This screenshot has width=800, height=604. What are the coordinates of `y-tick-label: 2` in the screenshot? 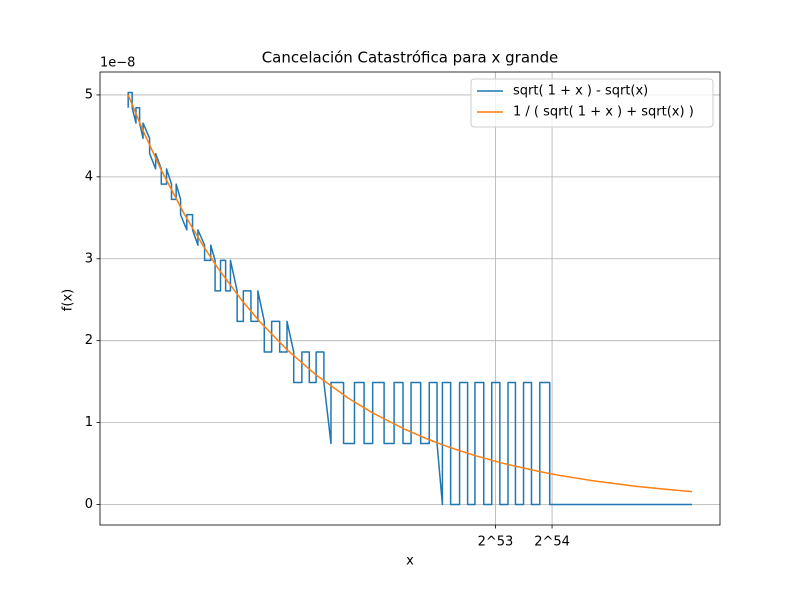 It's located at (89, 340).